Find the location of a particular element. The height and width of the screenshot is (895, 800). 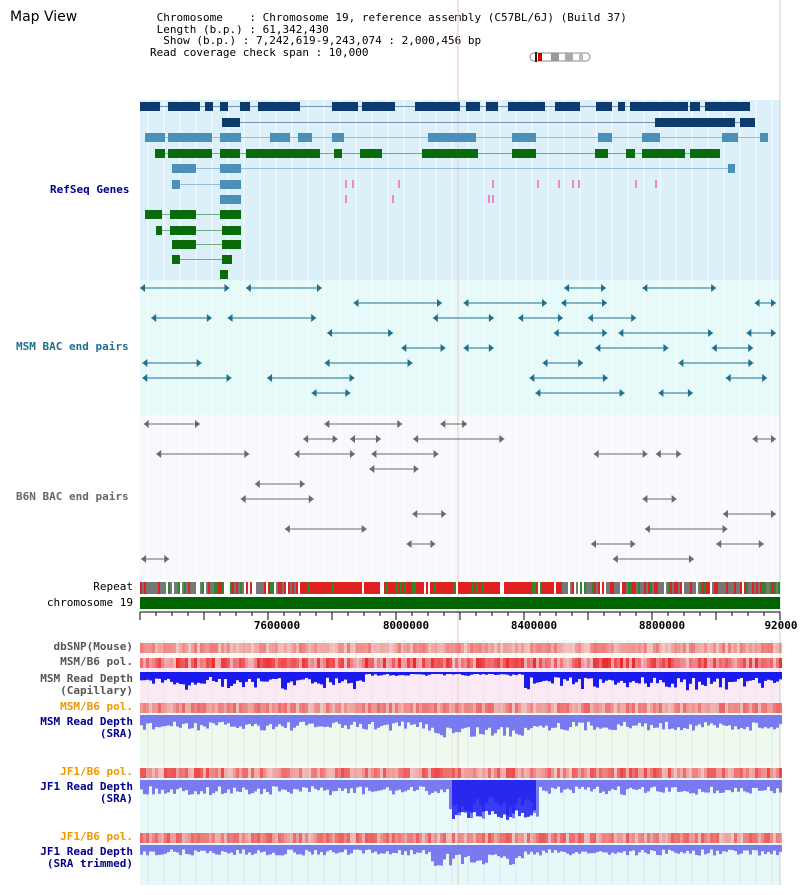

depth-peak is located at coordinates (492, 796).